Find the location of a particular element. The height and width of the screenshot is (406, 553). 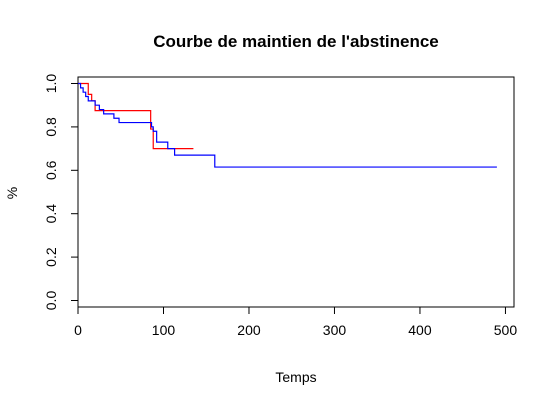

x-tick-label: 100 is located at coordinates (164, 330).